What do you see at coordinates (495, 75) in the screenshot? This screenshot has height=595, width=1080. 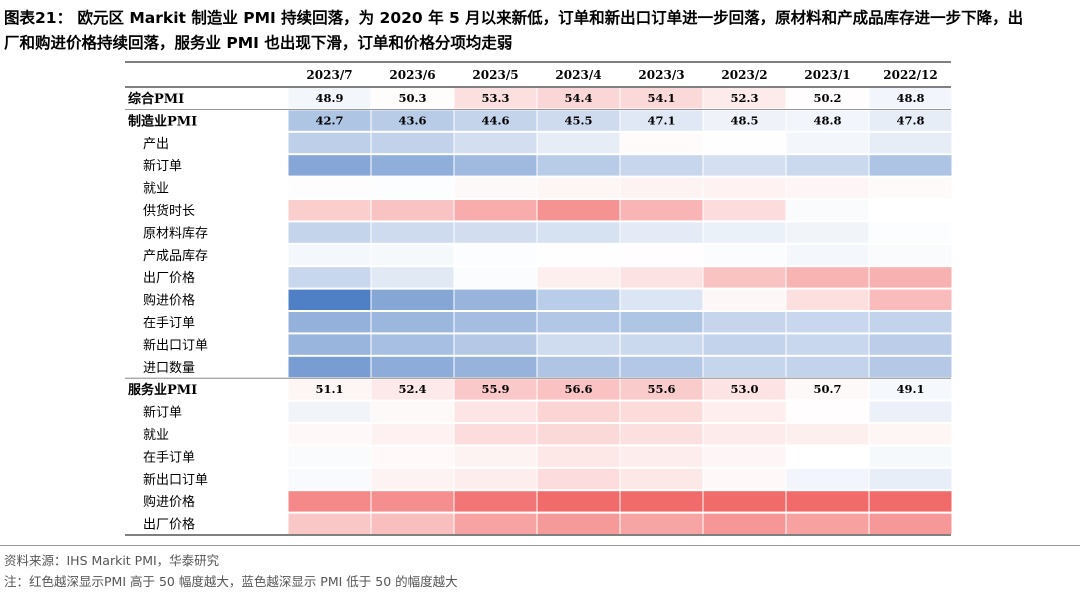 I see `column-header: 2023/5` at bounding box center [495, 75].